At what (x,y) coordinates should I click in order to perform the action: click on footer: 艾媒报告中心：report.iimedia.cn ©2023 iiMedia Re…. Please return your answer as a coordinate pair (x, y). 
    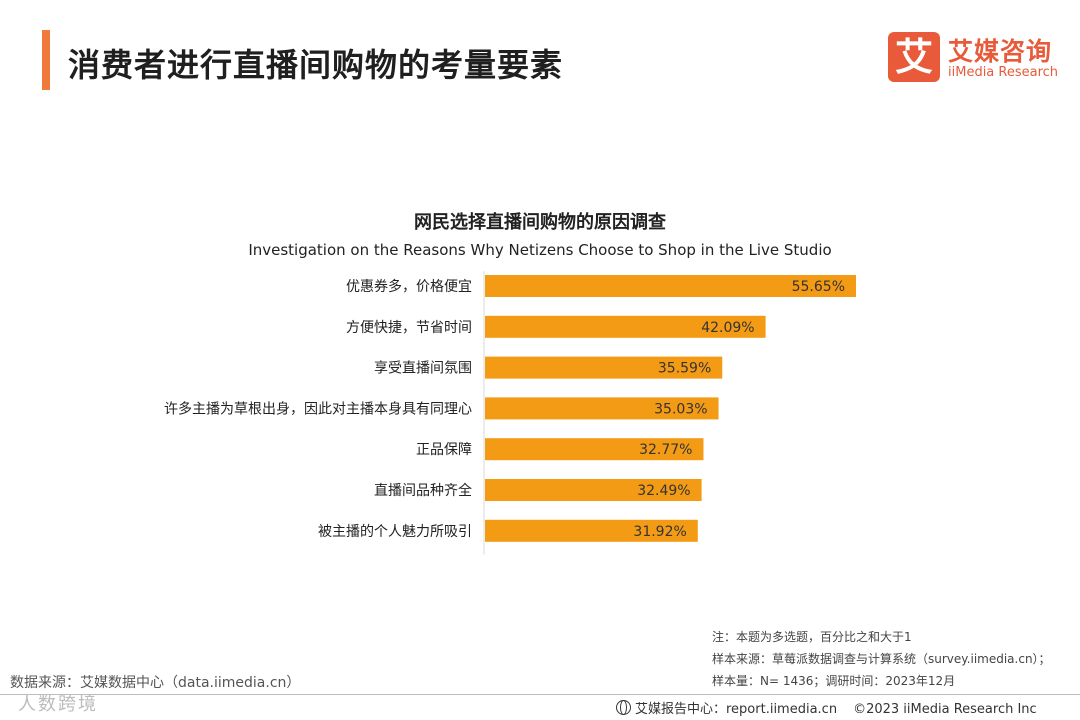
    Looking at the image, I should click on (826, 707).